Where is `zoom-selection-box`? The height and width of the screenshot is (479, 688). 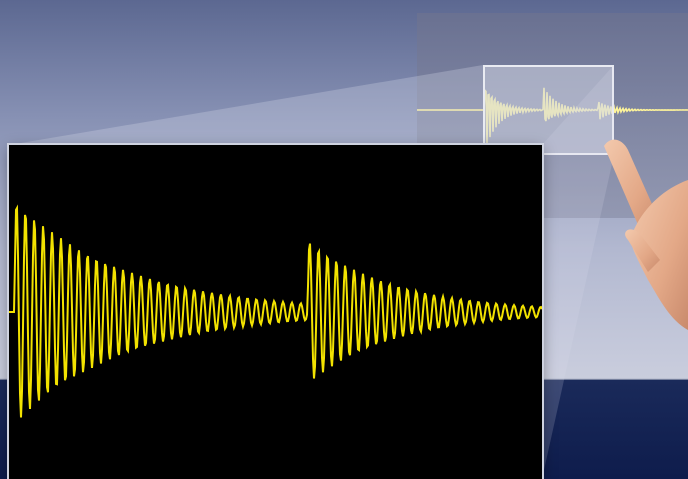
zoom-selection-box is located at coordinates (548, 110).